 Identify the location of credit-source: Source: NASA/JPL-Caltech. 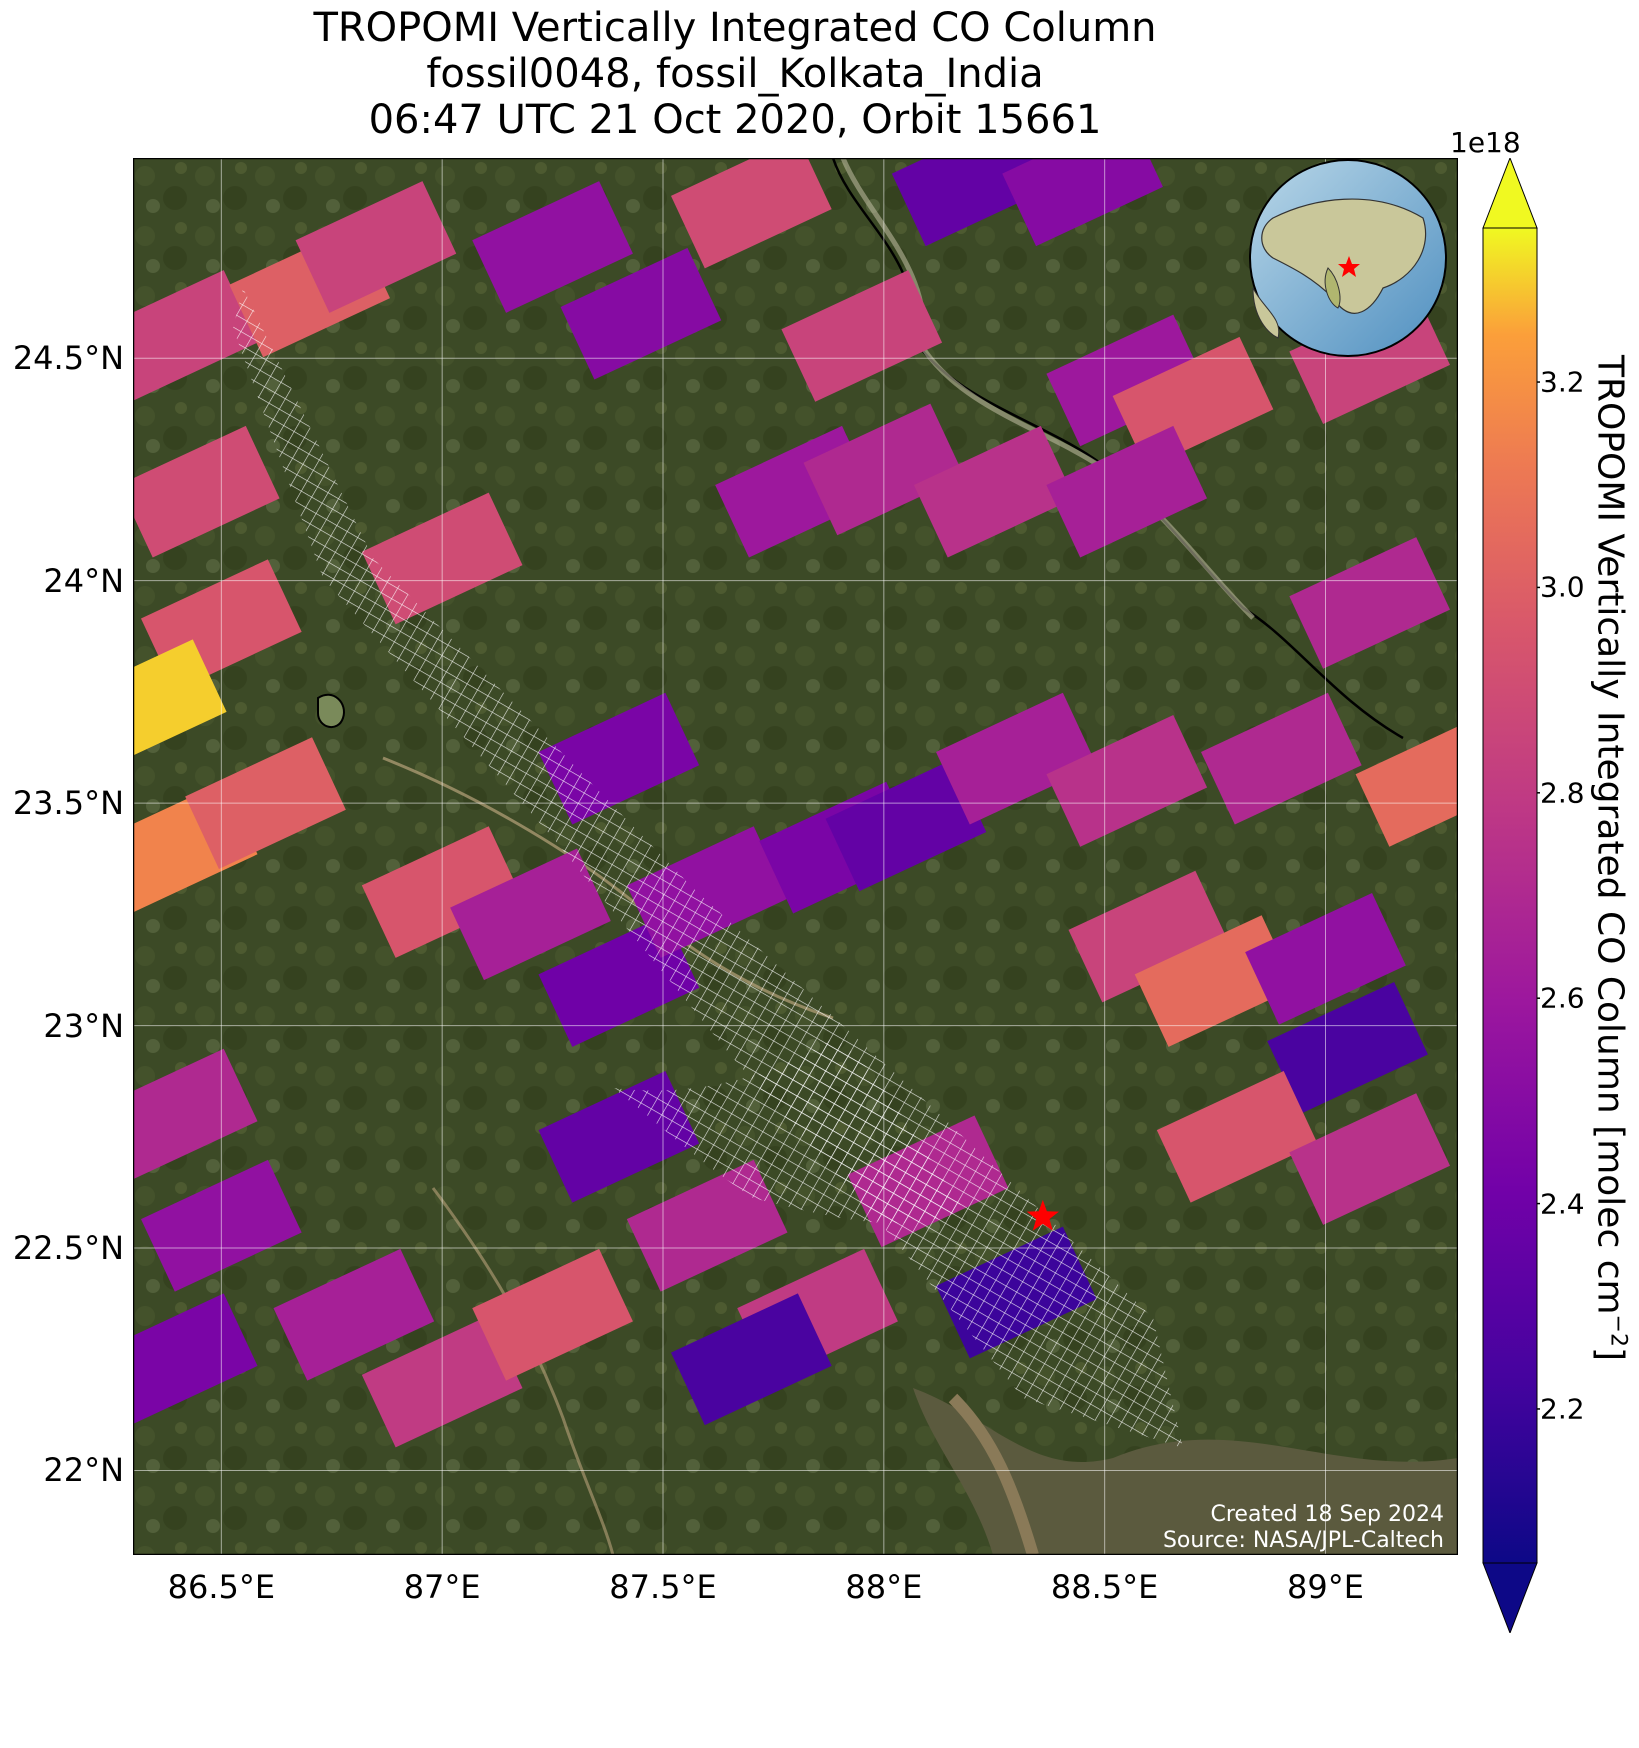
(1303, 1540).